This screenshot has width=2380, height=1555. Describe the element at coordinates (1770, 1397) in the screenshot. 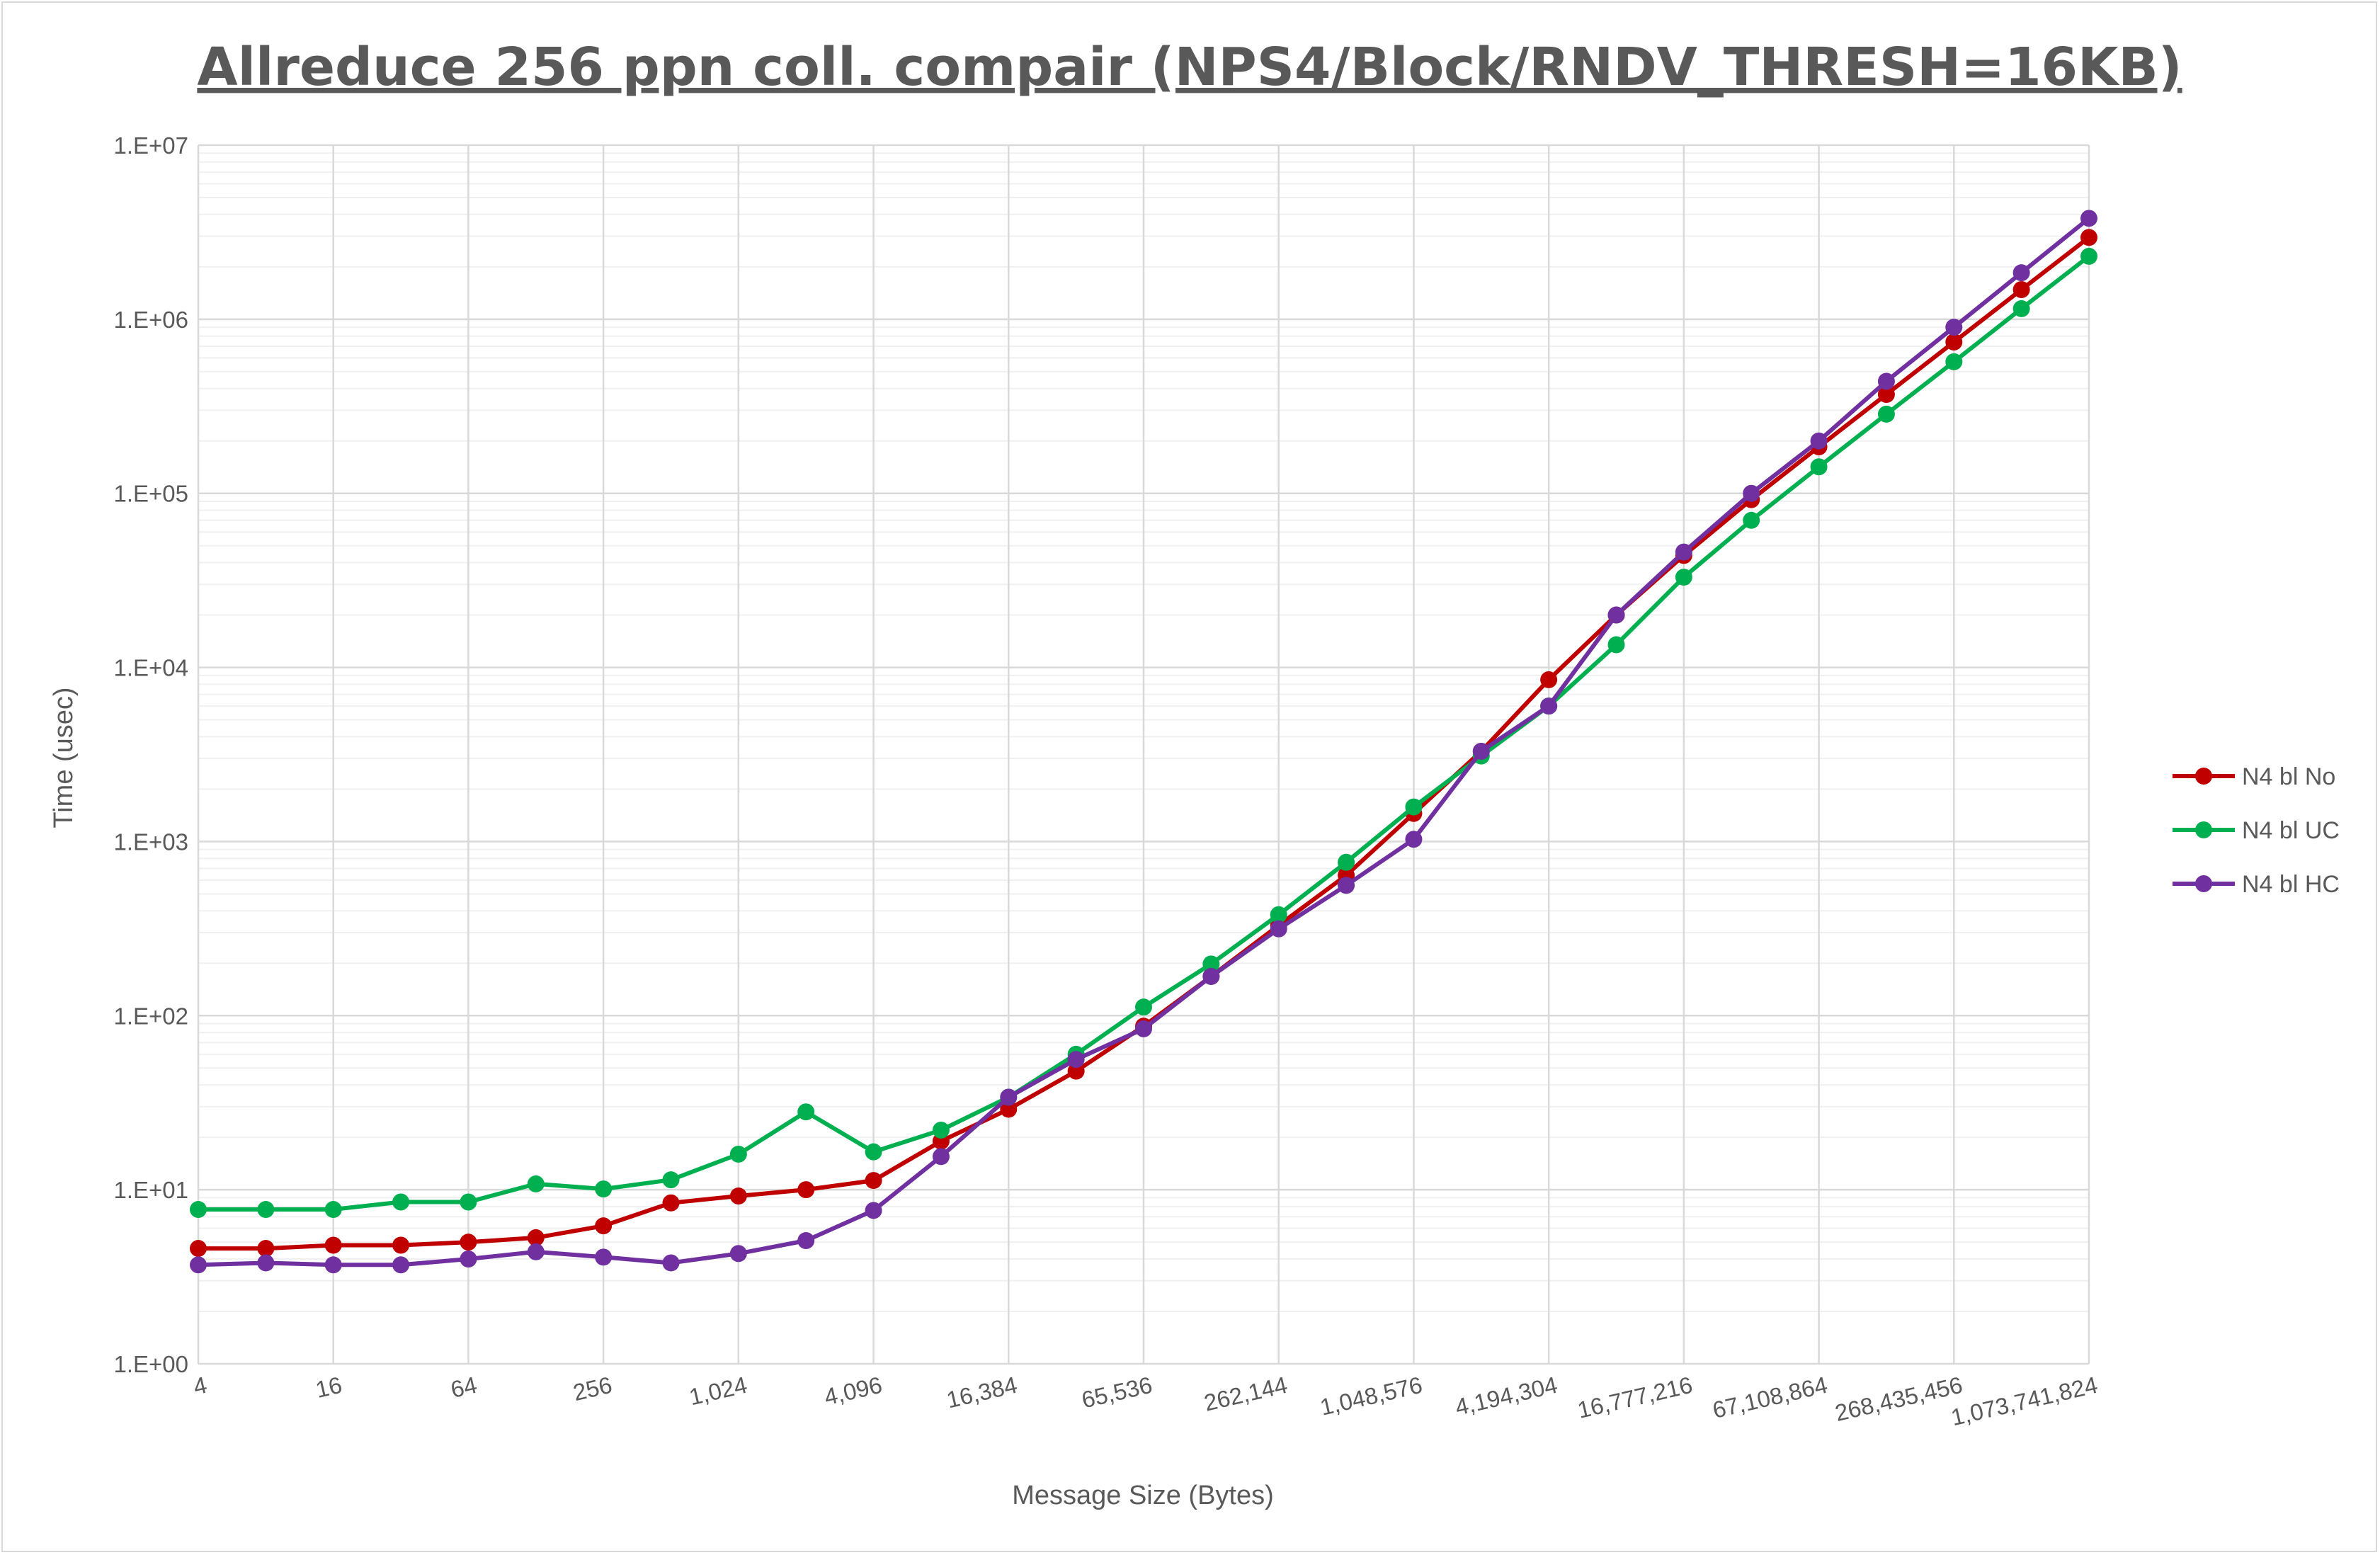

I see `x-tick-label: 67,108,864` at that location.